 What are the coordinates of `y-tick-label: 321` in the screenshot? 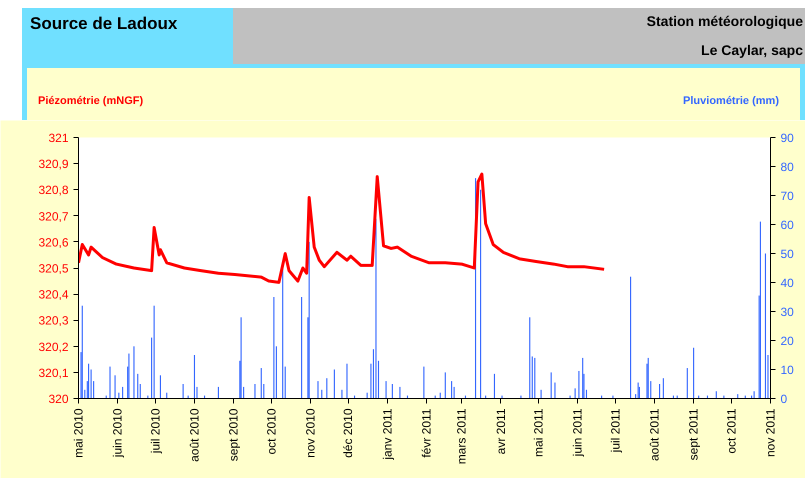 It's located at (58, 138).